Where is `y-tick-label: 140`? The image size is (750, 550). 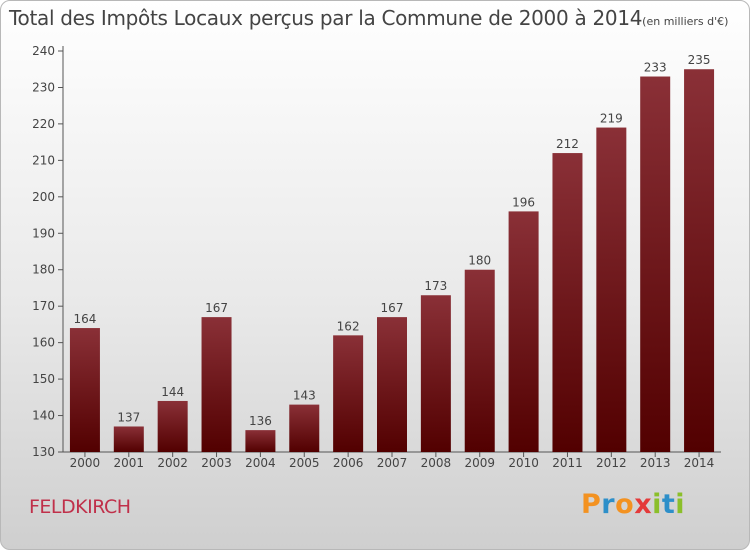 y-tick-label: 140 is located at coordinates (43, 416).